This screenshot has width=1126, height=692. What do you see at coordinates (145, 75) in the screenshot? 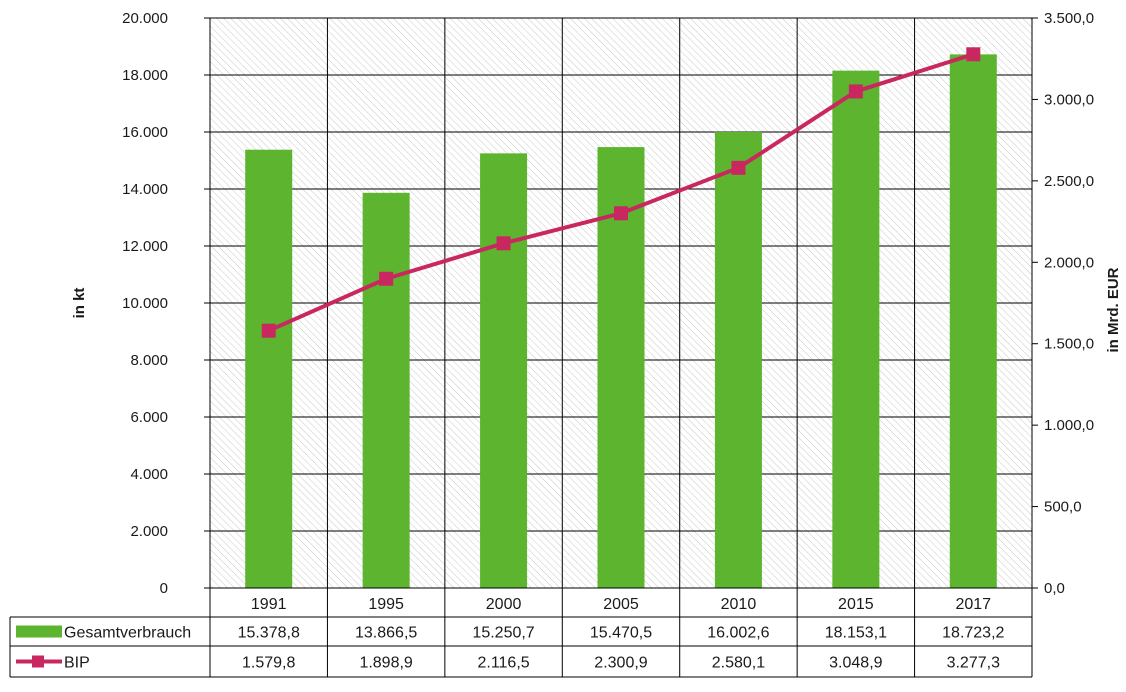
I see `left-tick-label: 18.000` at bounding box center [145, 75].